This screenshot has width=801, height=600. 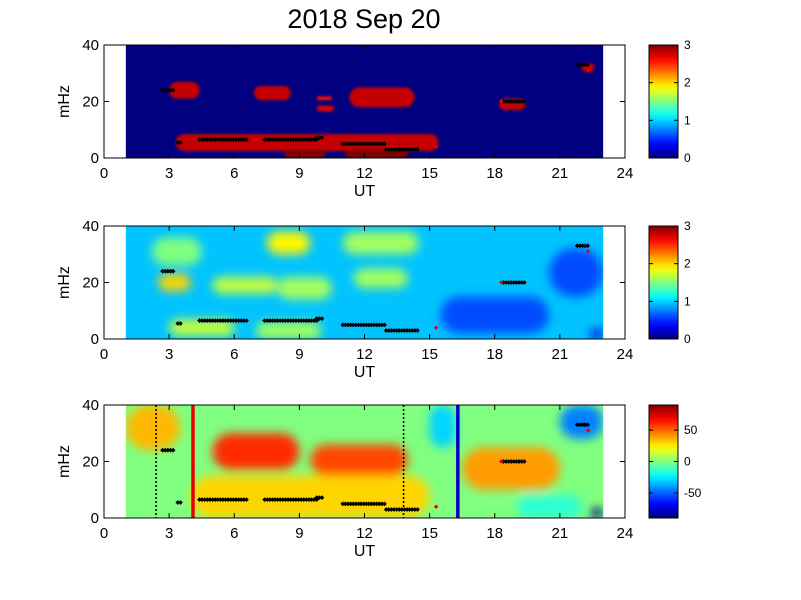 I want to click on colorbar-tick-label: 1, so click(x=687, y=301).